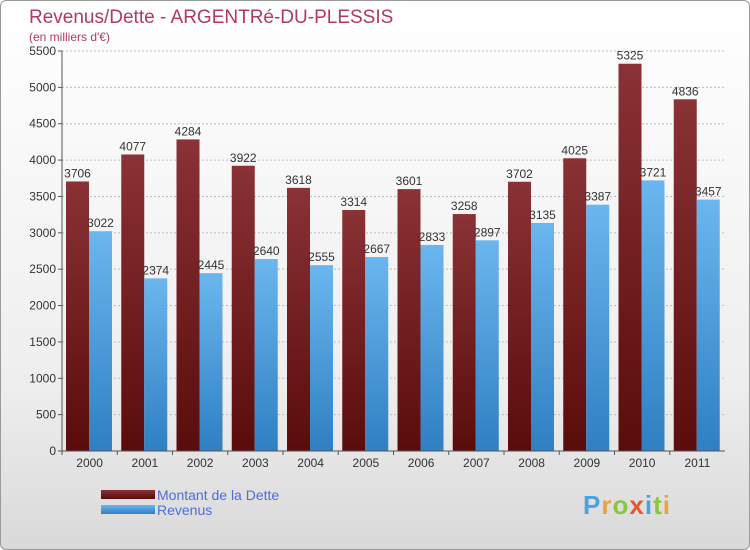 The height and width of the screenshot is (550, 750). What do you see at coordinates (542, 215) in the screenshot?
I see `data-label: 3135` at bounding box center [542, 215].